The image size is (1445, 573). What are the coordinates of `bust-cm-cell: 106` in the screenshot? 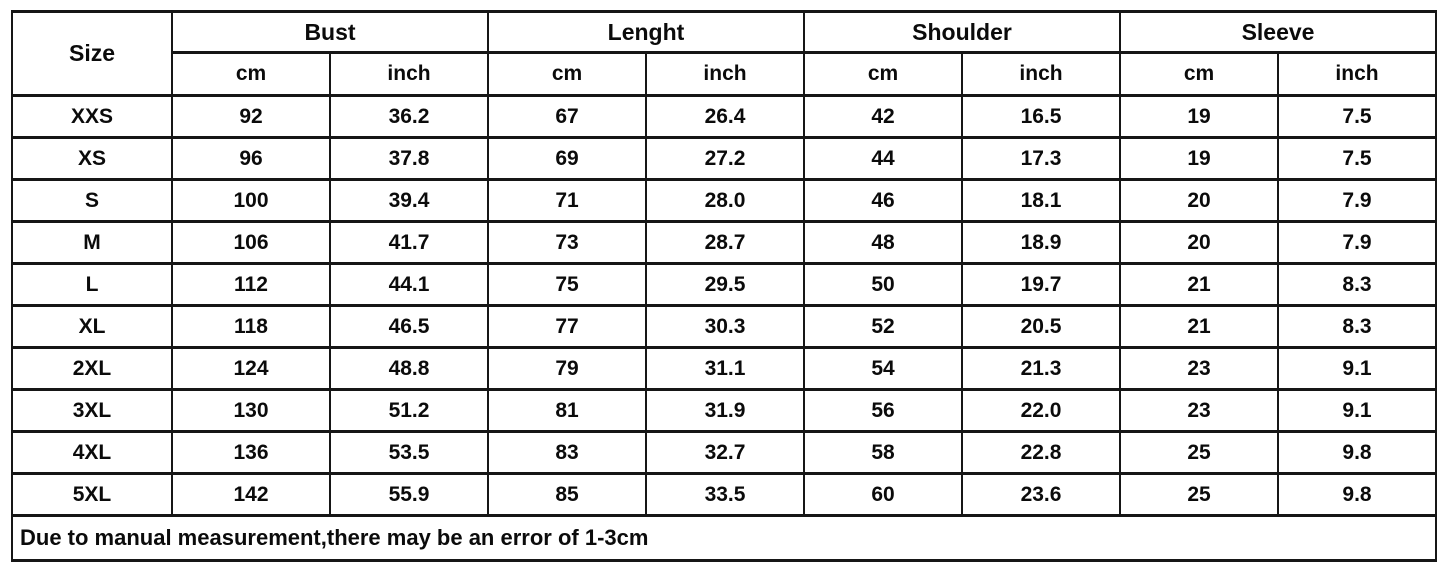 It's located at (251, 242).